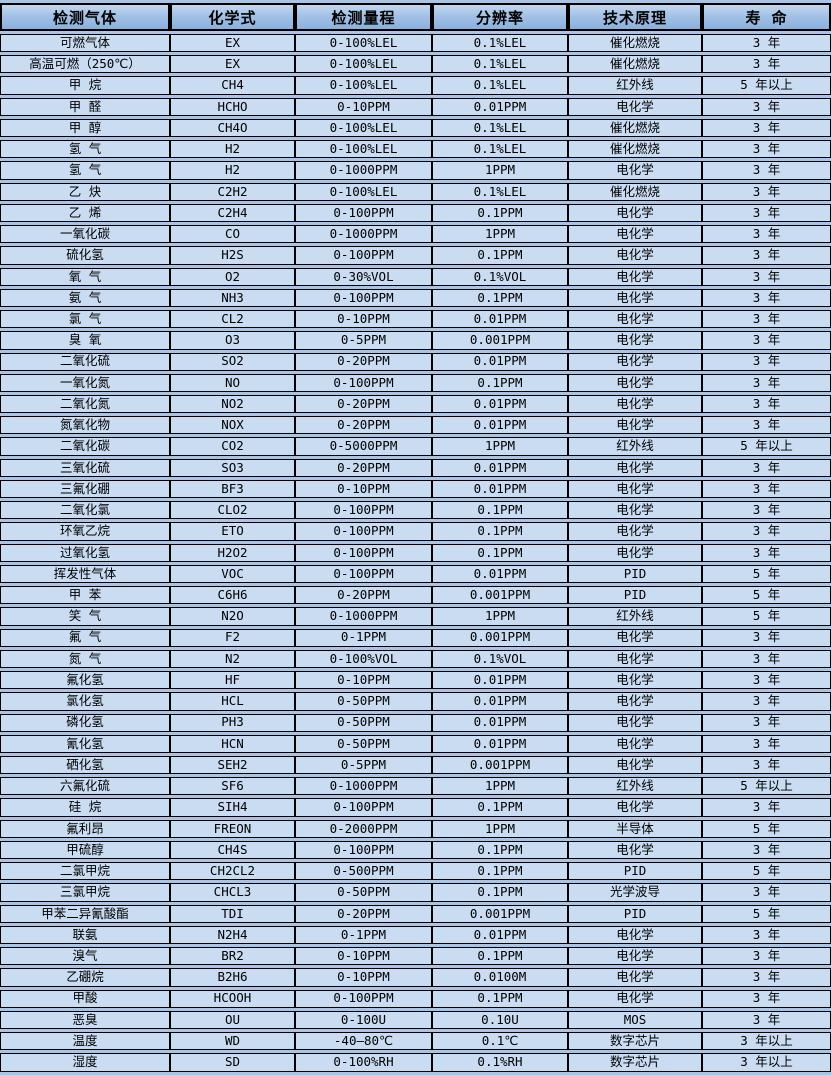 The height and width of the screenshot is (1075, 831). What do you see at coordinates (635, 913) in the screenshot?
I see `cell-principle: PID` at bounding box center [635, 913].